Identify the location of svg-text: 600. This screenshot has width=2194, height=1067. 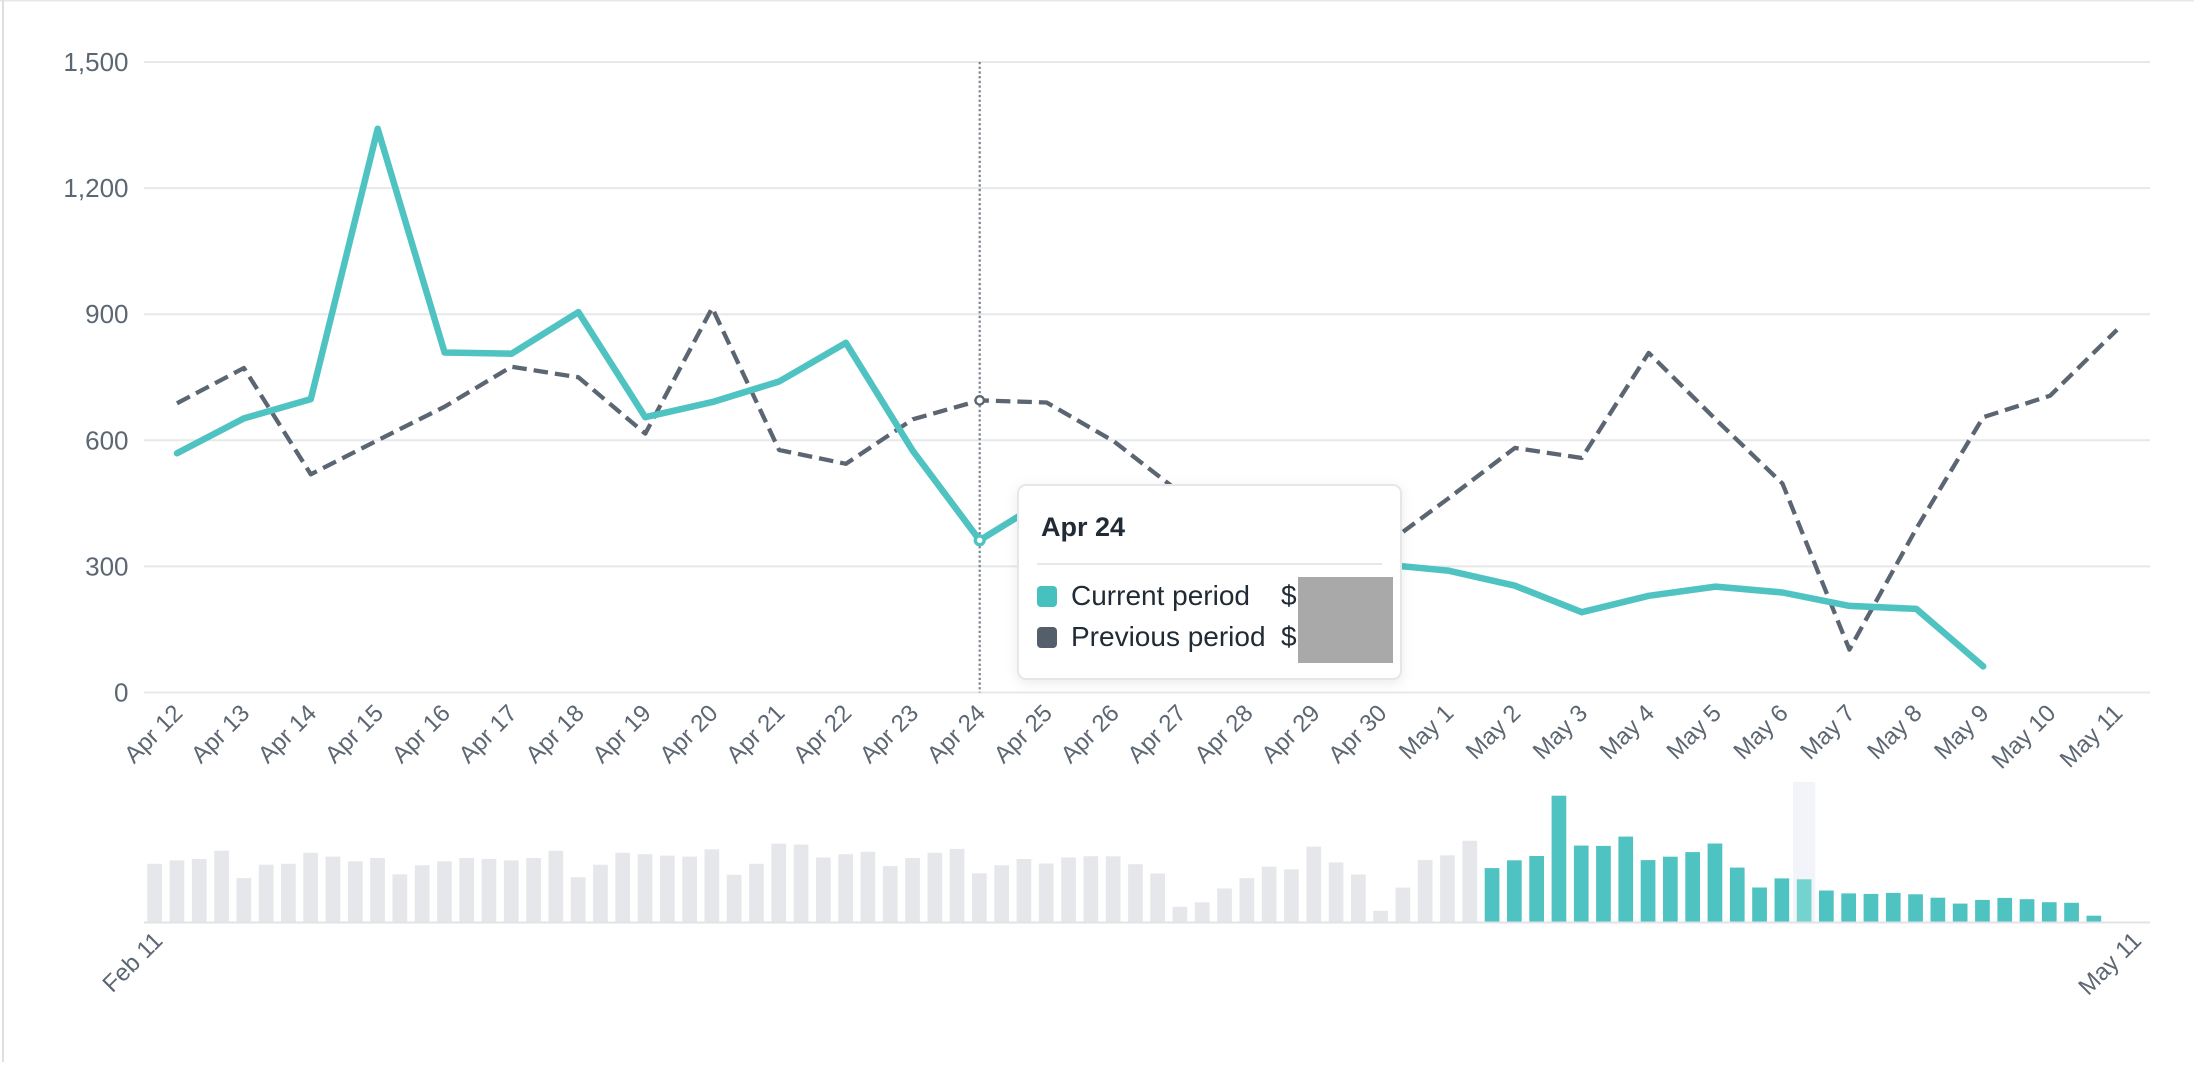
(106, 440).